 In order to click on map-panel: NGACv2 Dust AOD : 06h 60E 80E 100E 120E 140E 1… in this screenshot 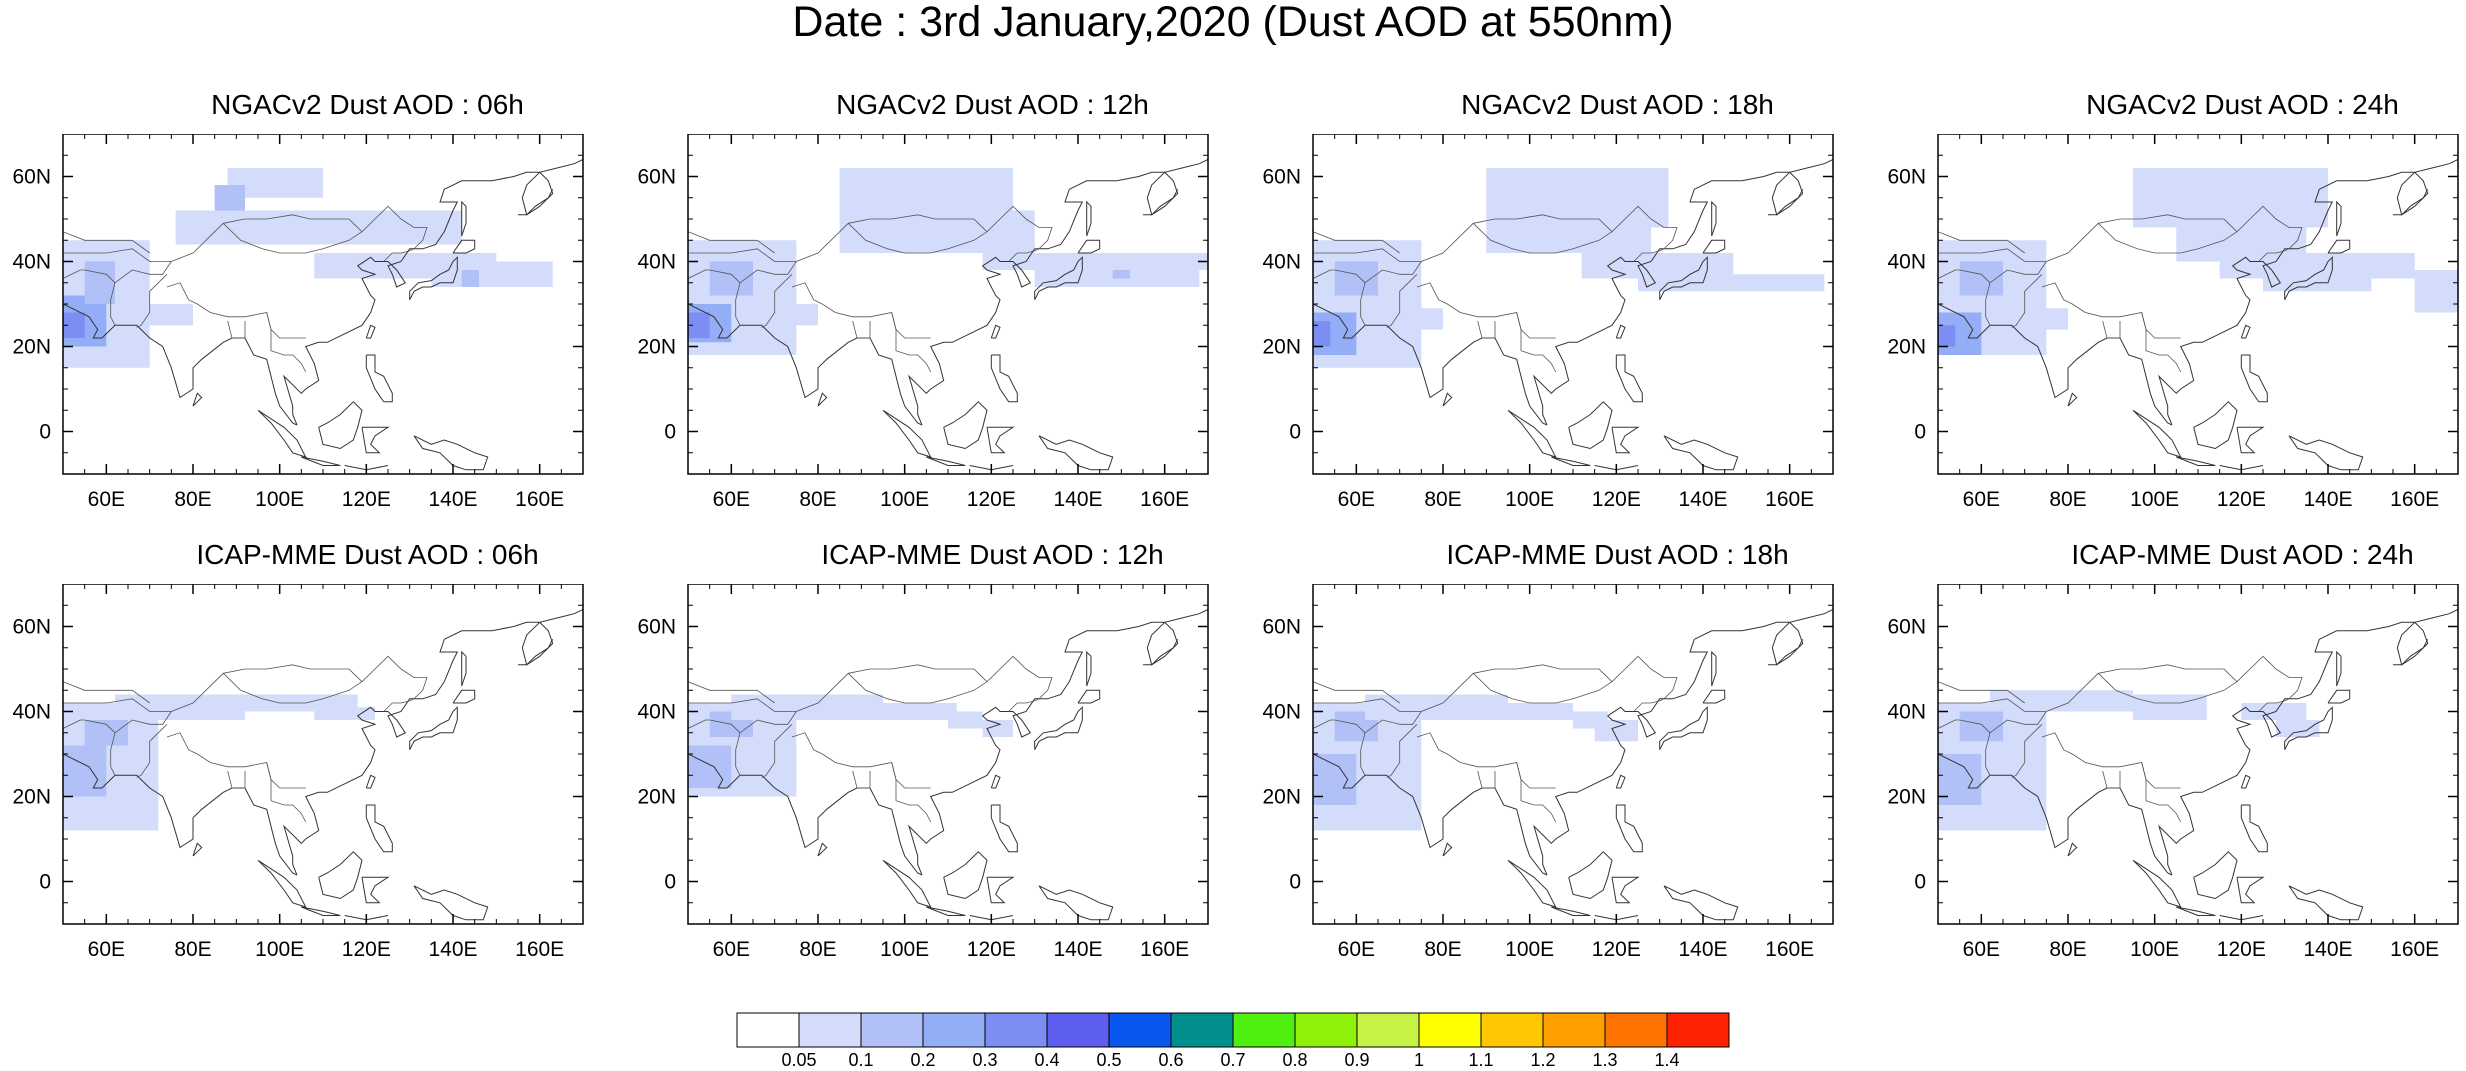, I will do `click(346, 312)`.